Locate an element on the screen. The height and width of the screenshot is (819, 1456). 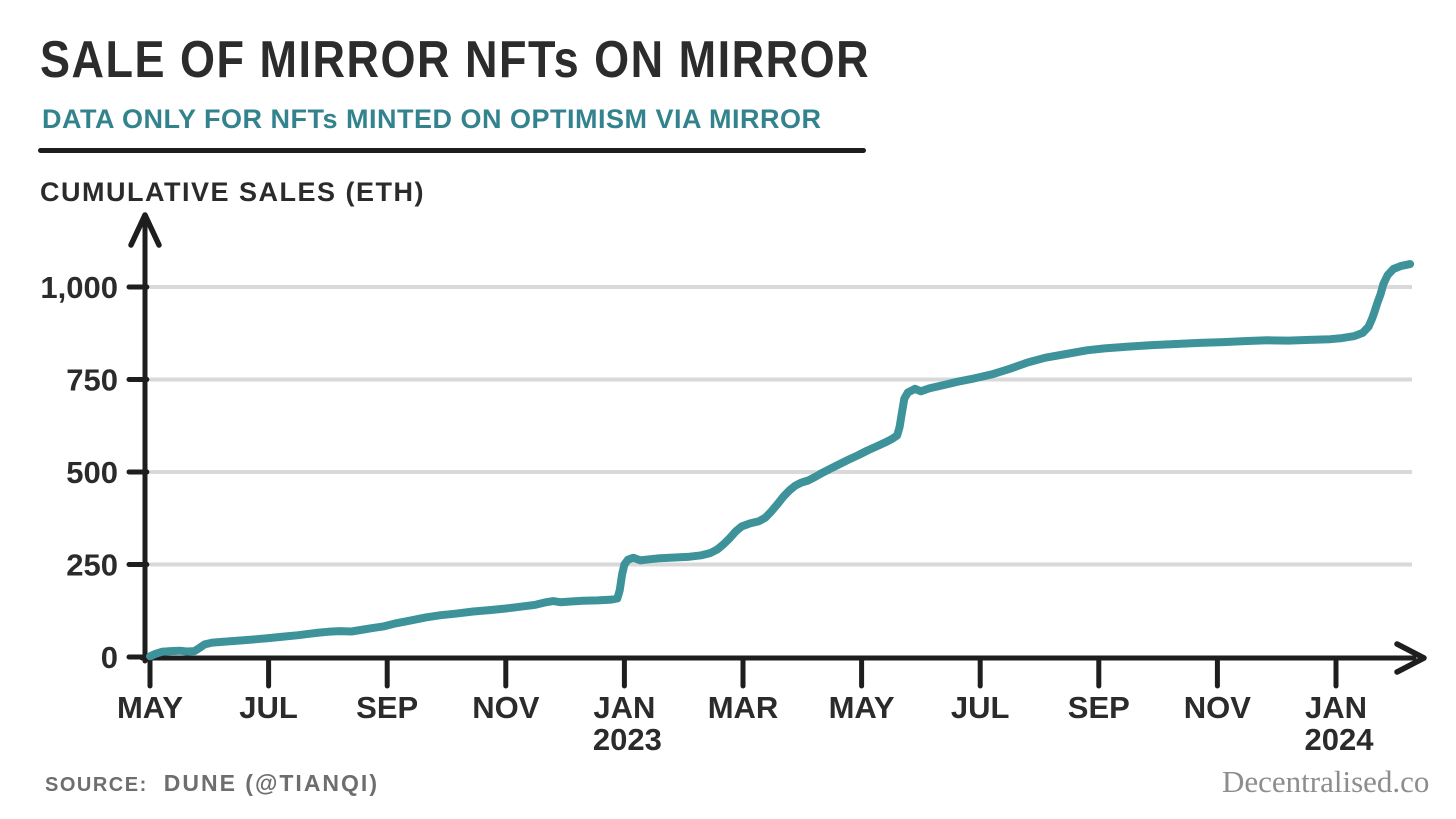
x-tick-label: MAR is located at coordinates (743, 707).